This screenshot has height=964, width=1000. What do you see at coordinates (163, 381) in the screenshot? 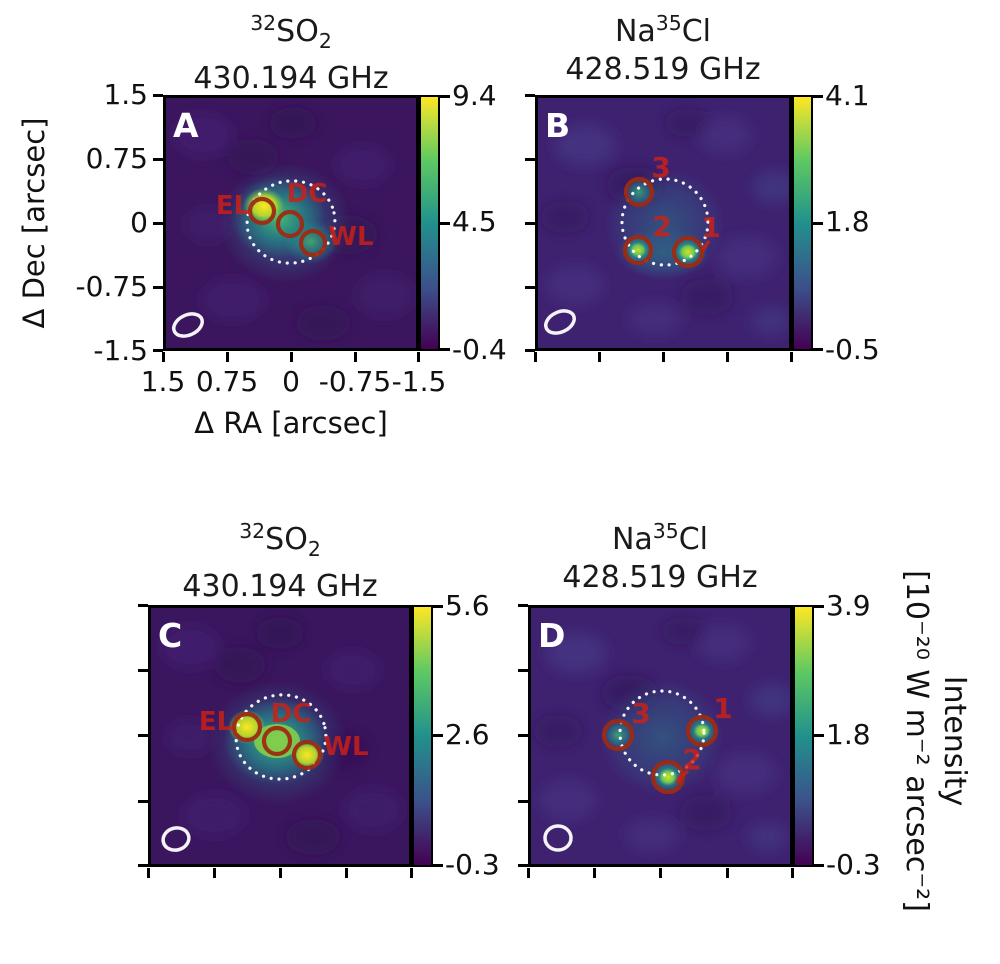
I see `x-tick-label: 1.5` at bounding box center [163, 381].